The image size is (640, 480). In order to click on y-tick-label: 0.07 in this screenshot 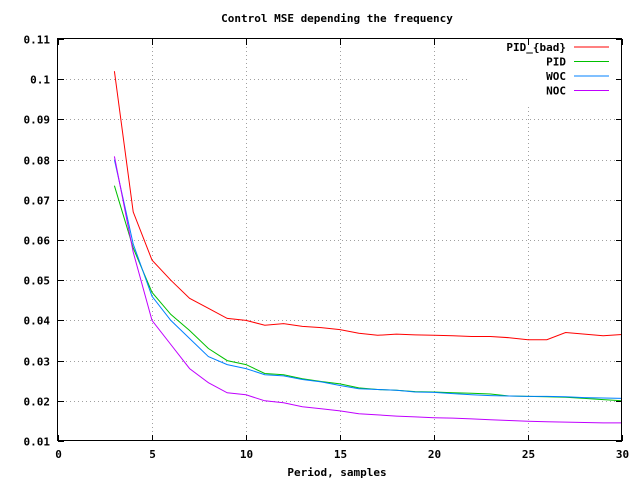, I will do `click(37, 201)`.